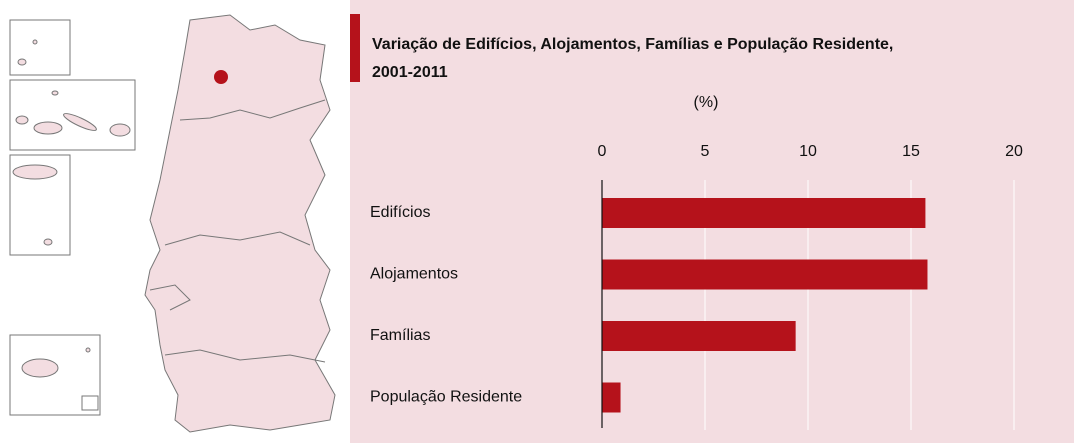  What do you see at coordinates (355, 48) in the screenshot?
I see `title-accent` at bounding box center [355, 48].